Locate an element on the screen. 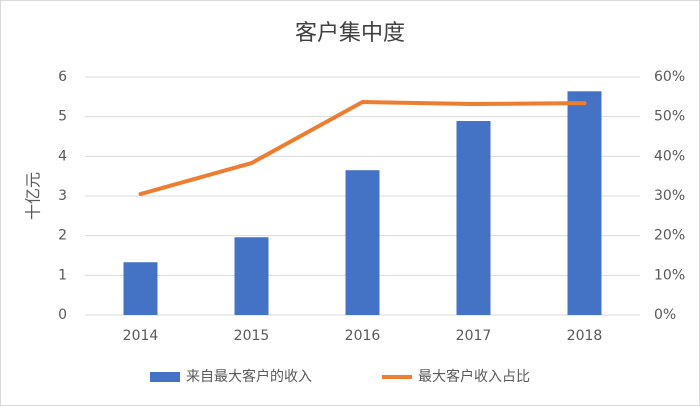 This screenshot has height=406, width=700. y-tick-label: 0 is located at coordinates (62, 315).